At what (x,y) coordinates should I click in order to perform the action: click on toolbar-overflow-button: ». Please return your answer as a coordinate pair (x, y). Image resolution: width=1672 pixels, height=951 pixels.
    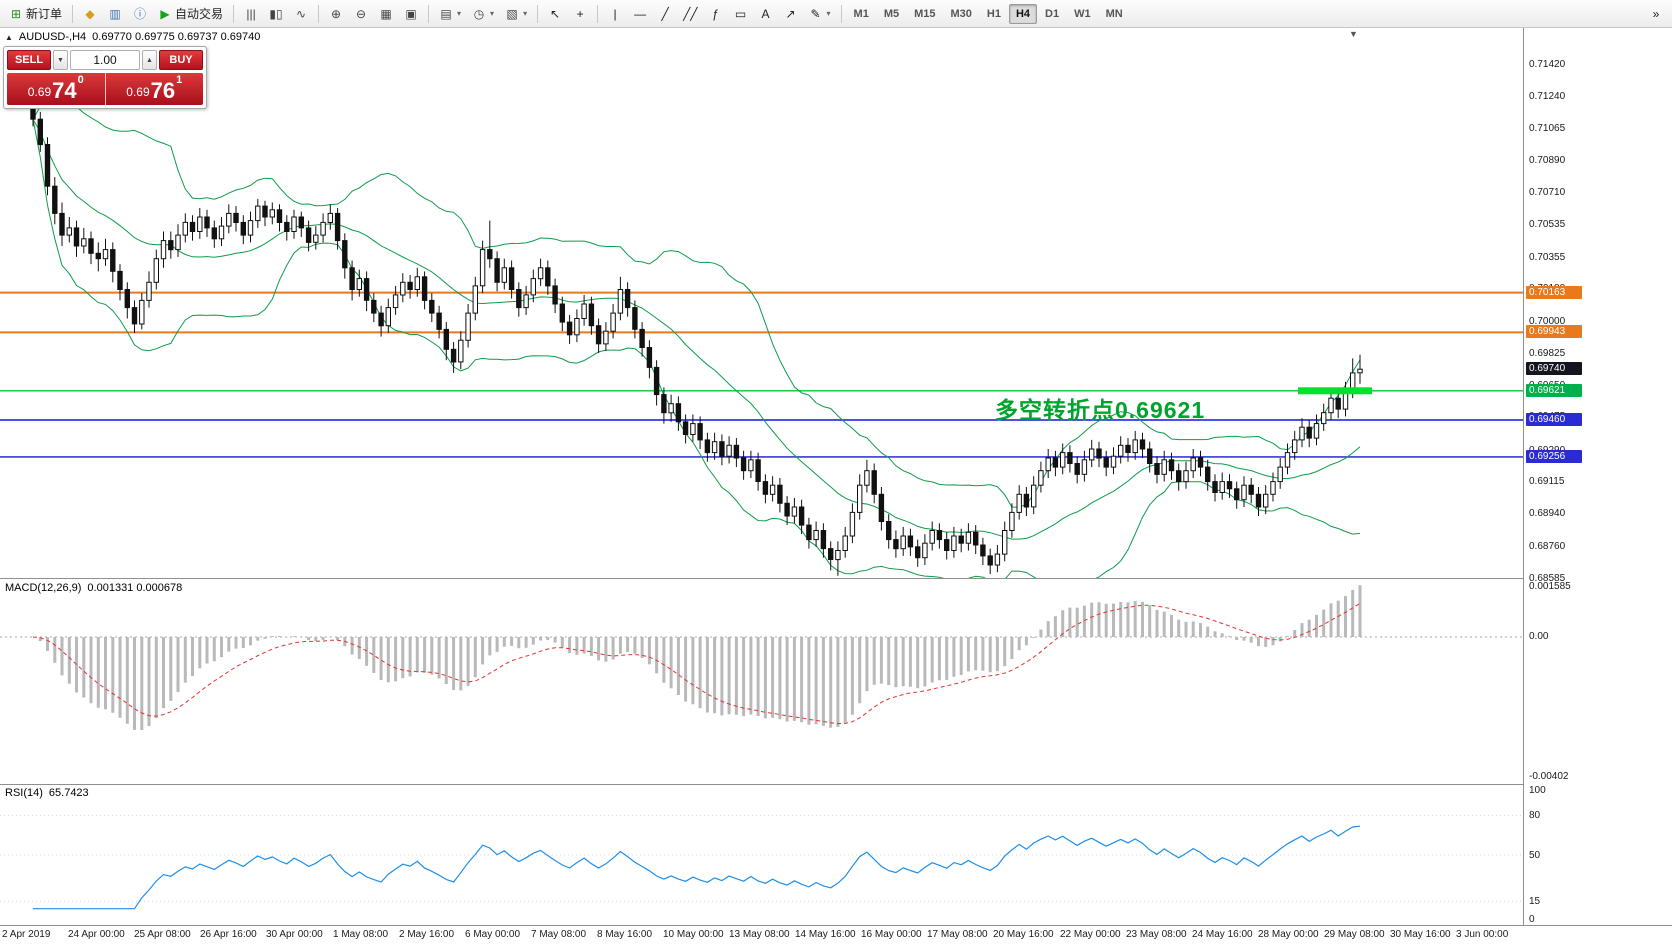
    Looking at the image, I should click on (1656, 14).